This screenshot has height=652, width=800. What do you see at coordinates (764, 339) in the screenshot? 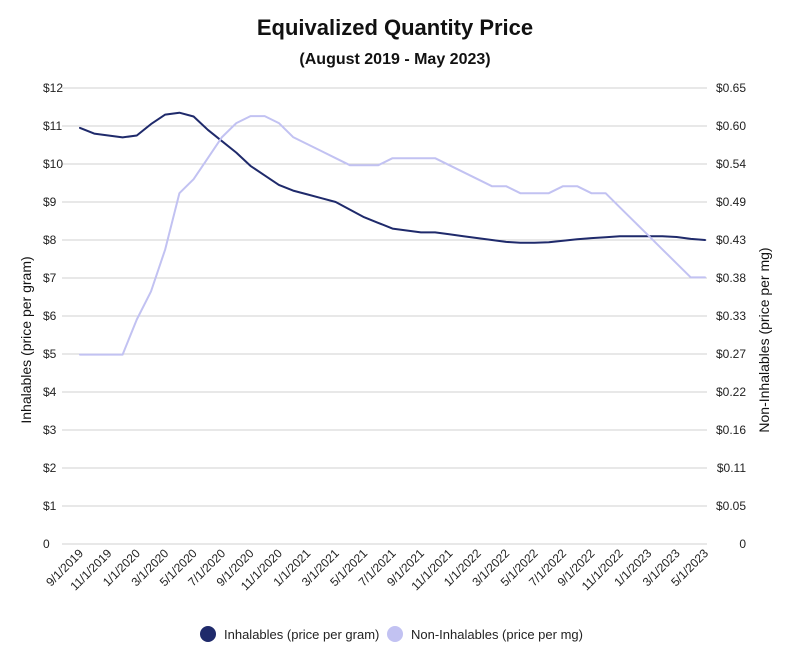
I see `right-axis-title: Non-Inhalables (price per mg)` at bounding box center [764, 339].